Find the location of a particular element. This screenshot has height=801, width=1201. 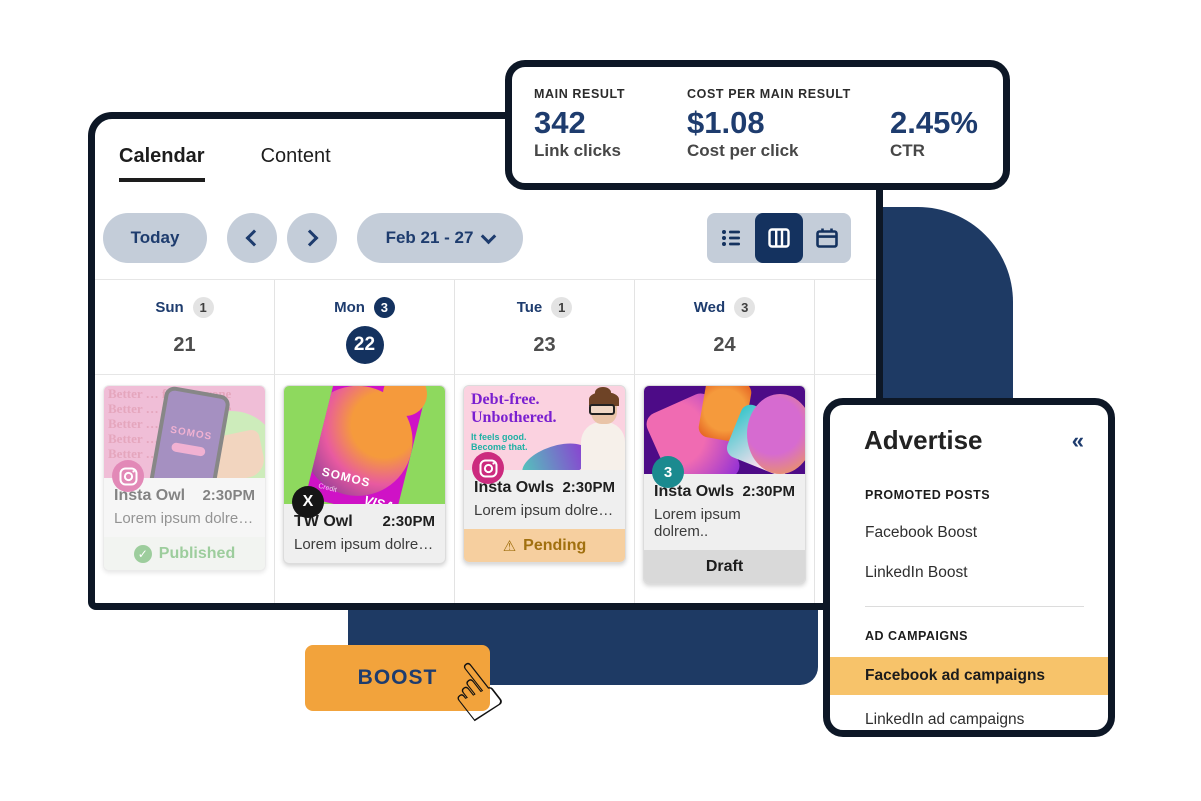

artwork-person-glasses is located at coordinates (602, 409).